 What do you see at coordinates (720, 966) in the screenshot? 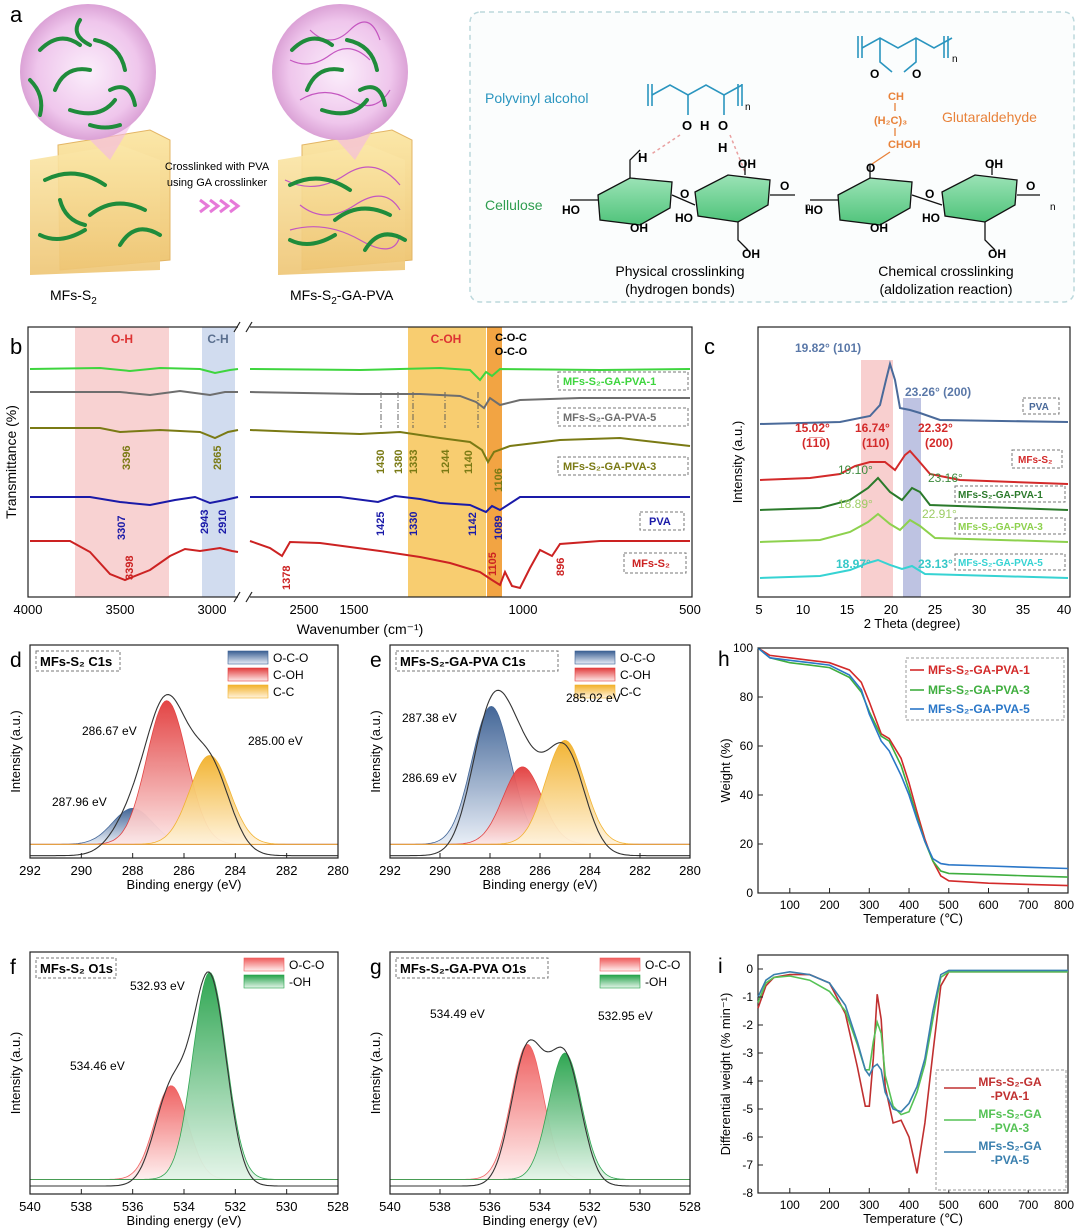
I see `panel-letter-i: i` at bounding box center [720, 966].